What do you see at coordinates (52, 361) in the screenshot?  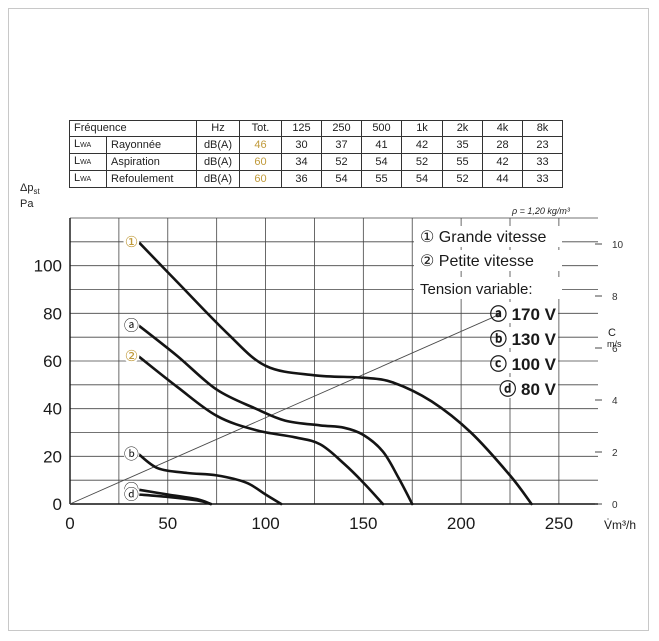 I see `y-tick-label: 60` at bounding box center [52, 361].